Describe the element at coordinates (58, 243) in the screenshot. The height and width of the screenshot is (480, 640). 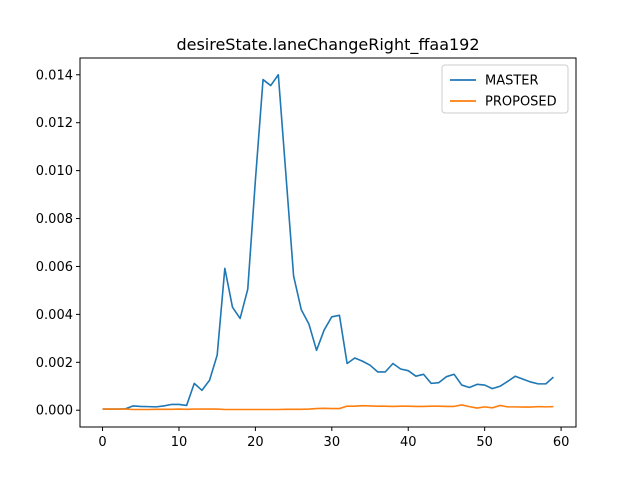
I see `y-axis: 0.000 0.002 0.004 0.006 0.008 0.010 0.012 0.014` at that location.